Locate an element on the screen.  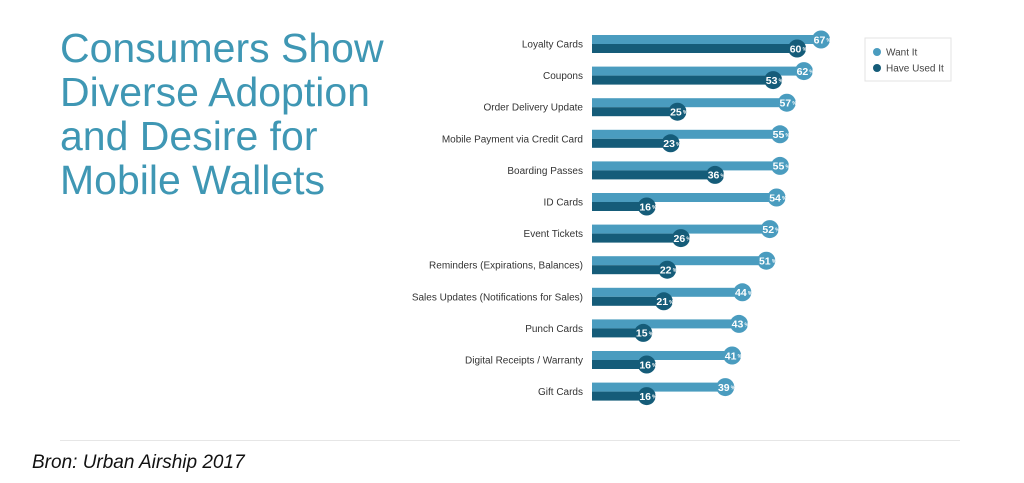
used-value-label: 15 is located at coordinates (642, 334).